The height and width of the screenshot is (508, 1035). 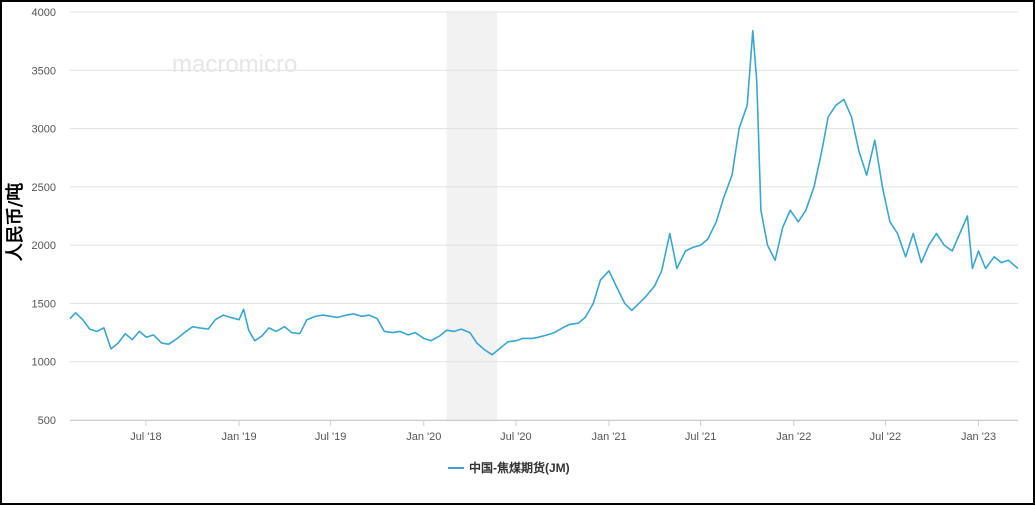 I want to click on x-tick-label: Jan '23, so click(x=978, y=437).